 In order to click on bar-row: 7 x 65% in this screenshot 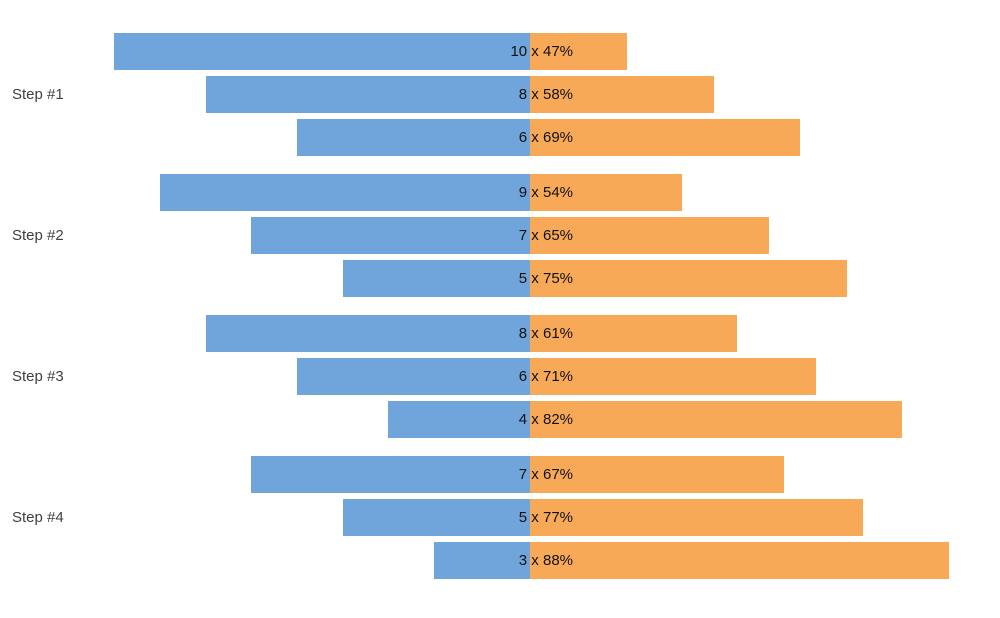, I will do `click(500, 235)`.